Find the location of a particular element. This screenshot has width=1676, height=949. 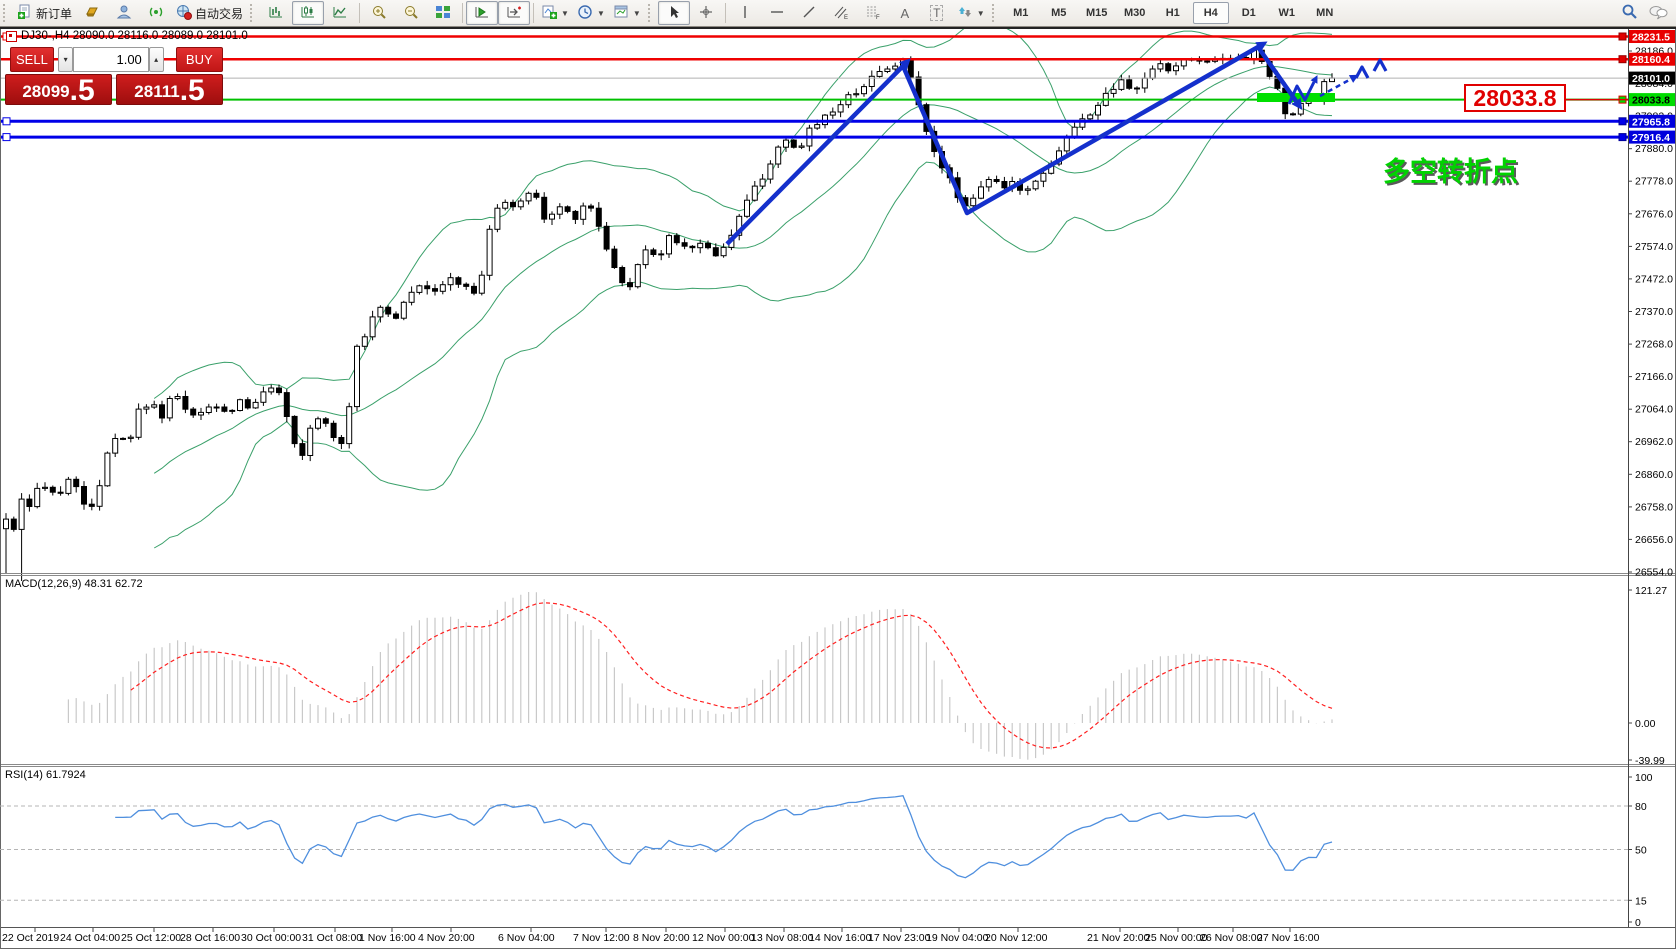

shapes-button: ▼ is located at coordinates (971, 13).